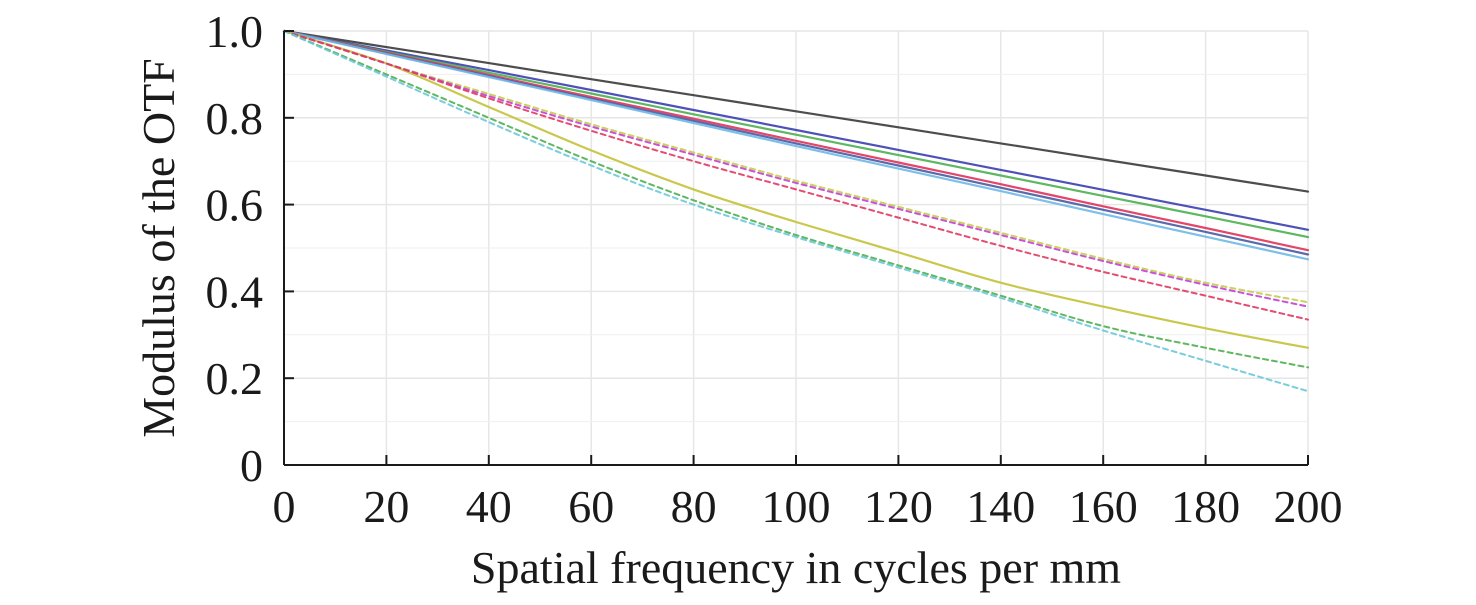 The width and height of the screenshot is (1476, 605). Describe the element at coordinates (796, 506) in the screenshot. I see `x-tick-label: 100` at that location.